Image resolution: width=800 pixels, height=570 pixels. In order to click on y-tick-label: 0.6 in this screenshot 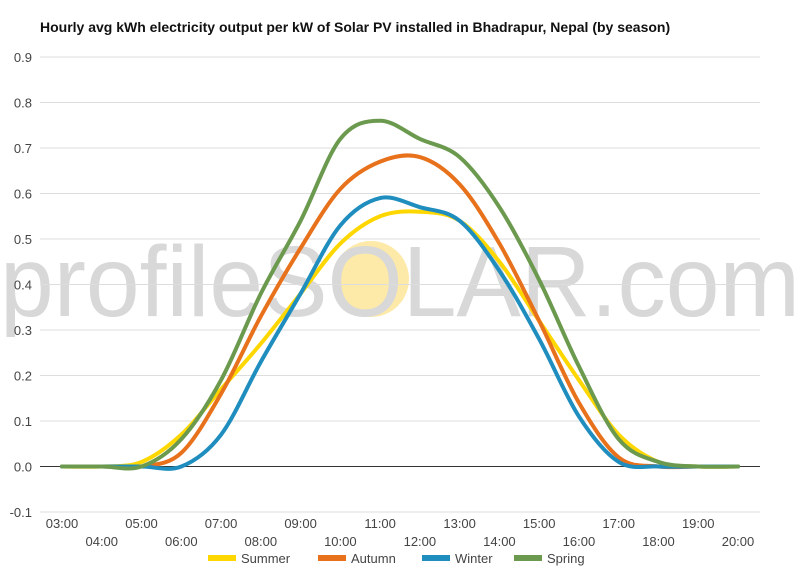, I will do `click(23, 194)`.